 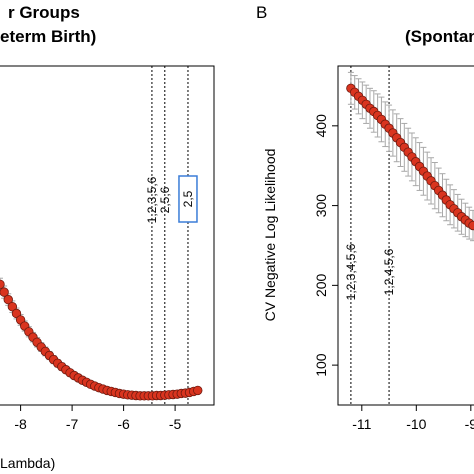 I want to click on panel-a-x-axis-label: Lambda), so click(x=27, y=463).